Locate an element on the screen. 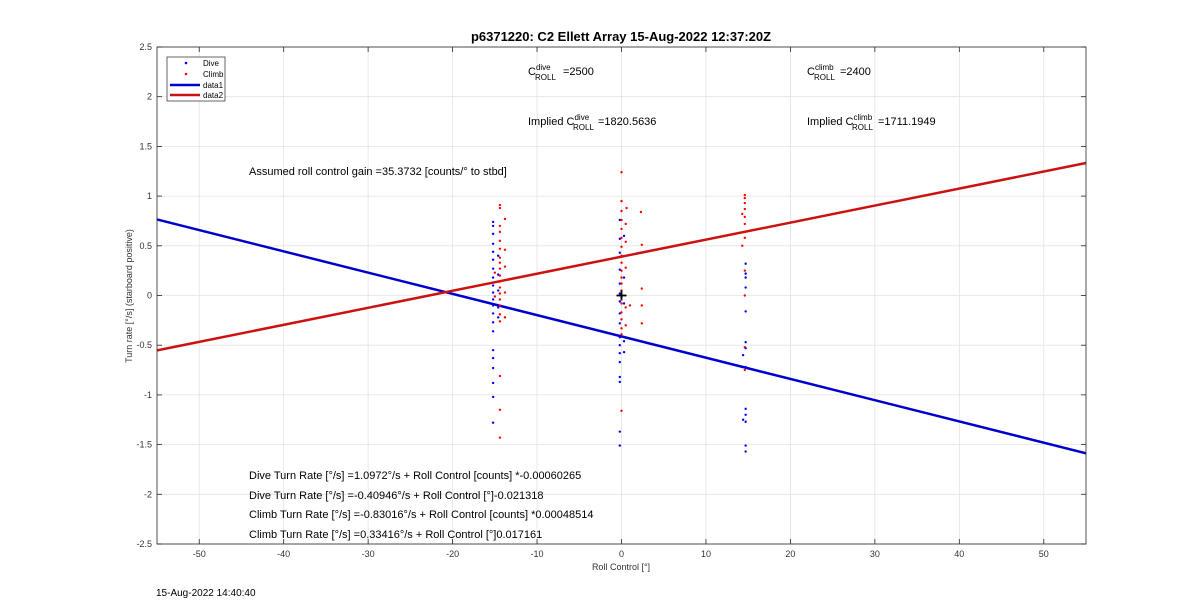 This screenshot has height=611, width=1200. x-tick-label: 0 is located at coordinates (621, 554).